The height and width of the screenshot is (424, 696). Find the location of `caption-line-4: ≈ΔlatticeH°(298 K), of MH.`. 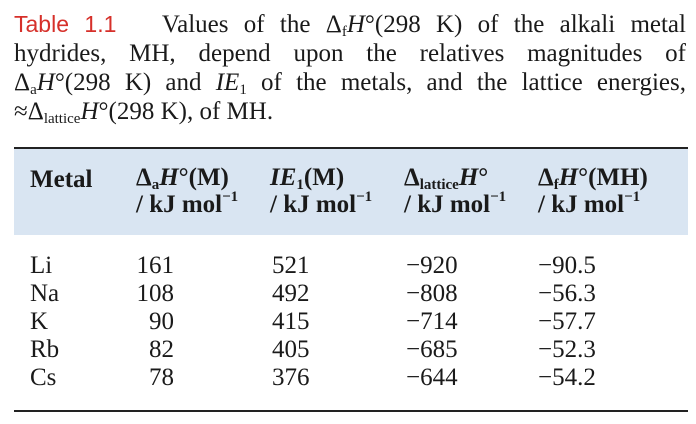

caption-line-4: ≈ΔlatticeH°(298 K), of MH. is located at coordinates (144, 112).